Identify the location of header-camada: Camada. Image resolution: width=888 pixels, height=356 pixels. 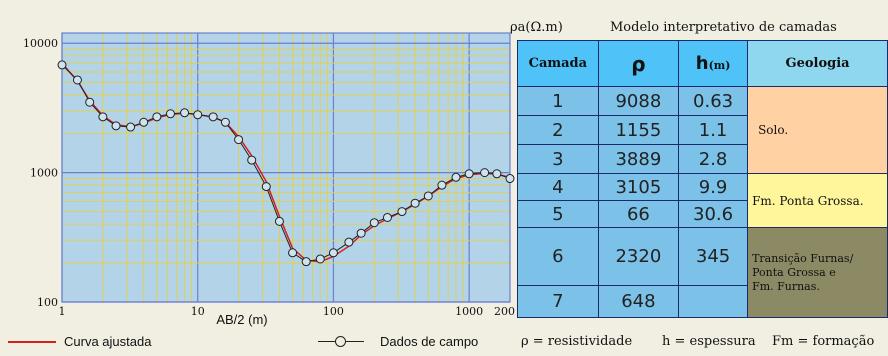
(558, 63).